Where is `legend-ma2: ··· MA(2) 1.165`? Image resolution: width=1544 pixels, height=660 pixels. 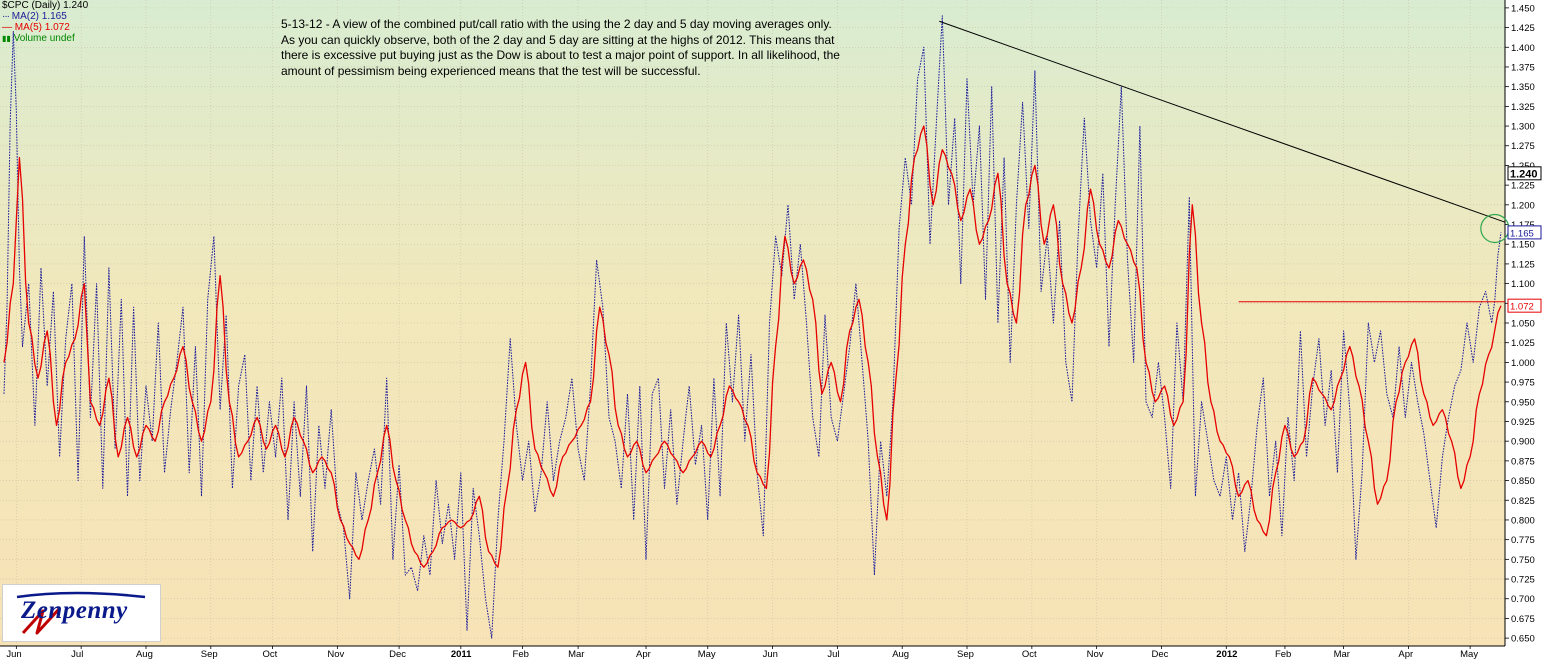 legend-ma2: ··· MA(2) 1.165 is located at coordinates (45, 16).